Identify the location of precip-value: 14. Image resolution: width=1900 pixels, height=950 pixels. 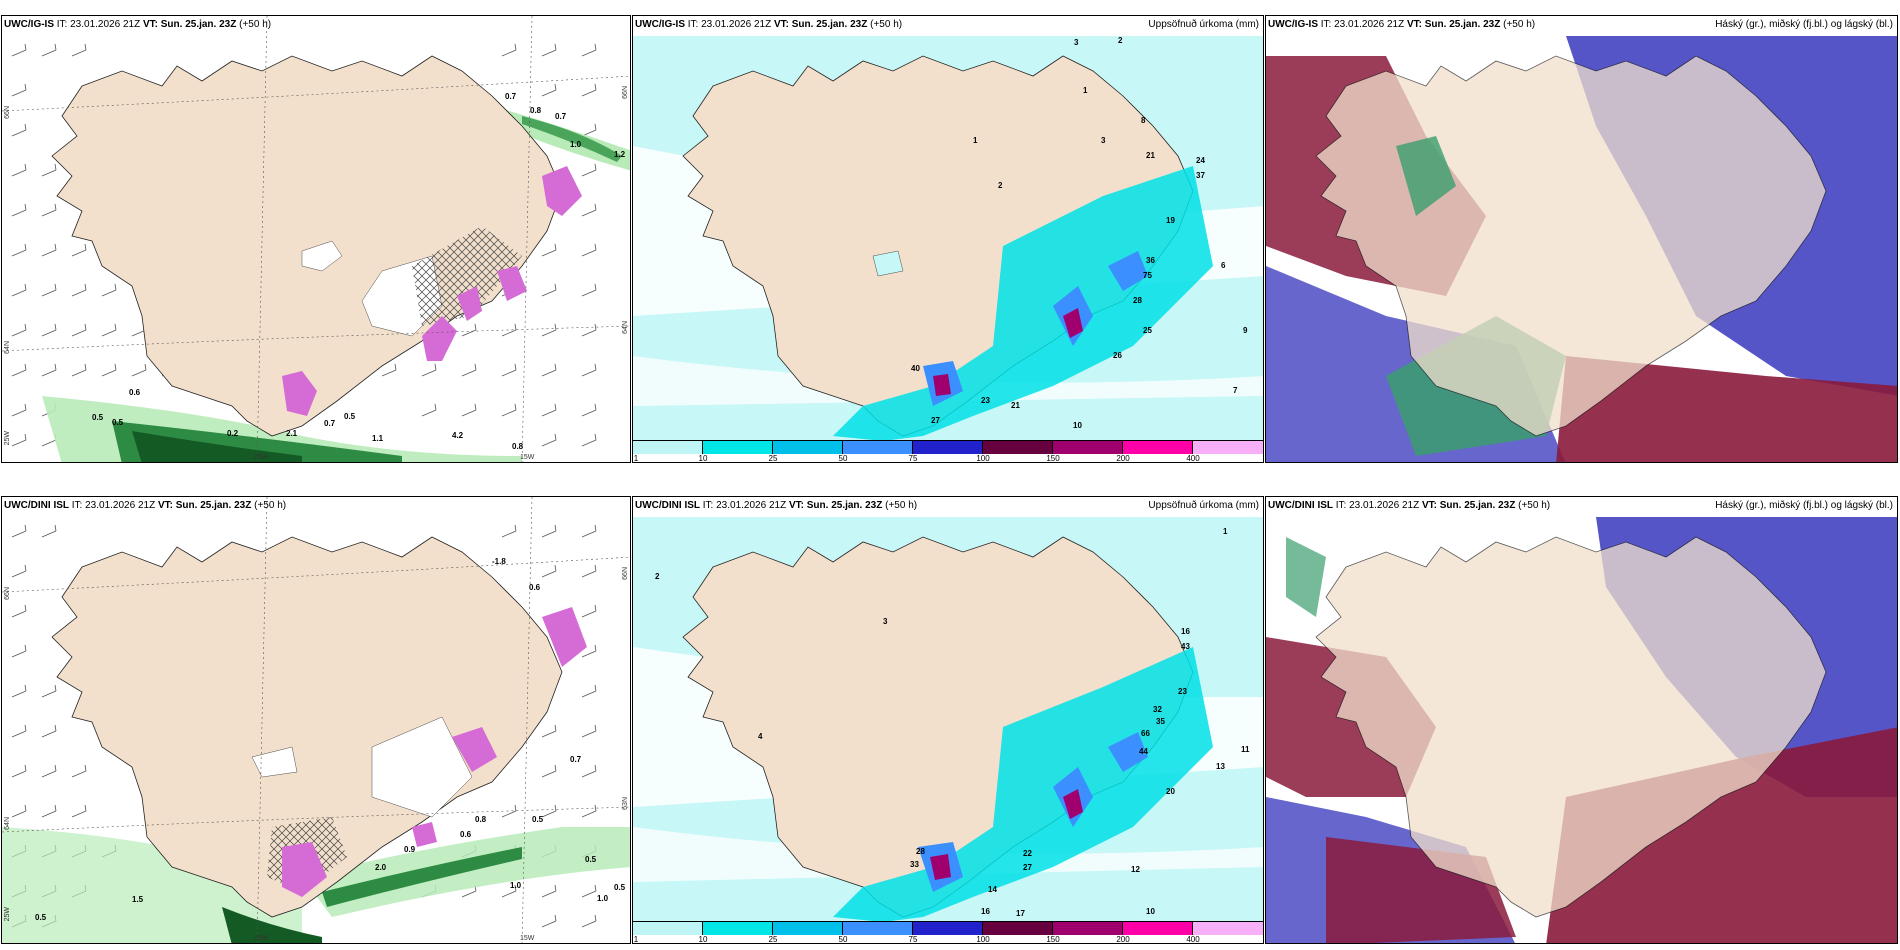
(992, 889).